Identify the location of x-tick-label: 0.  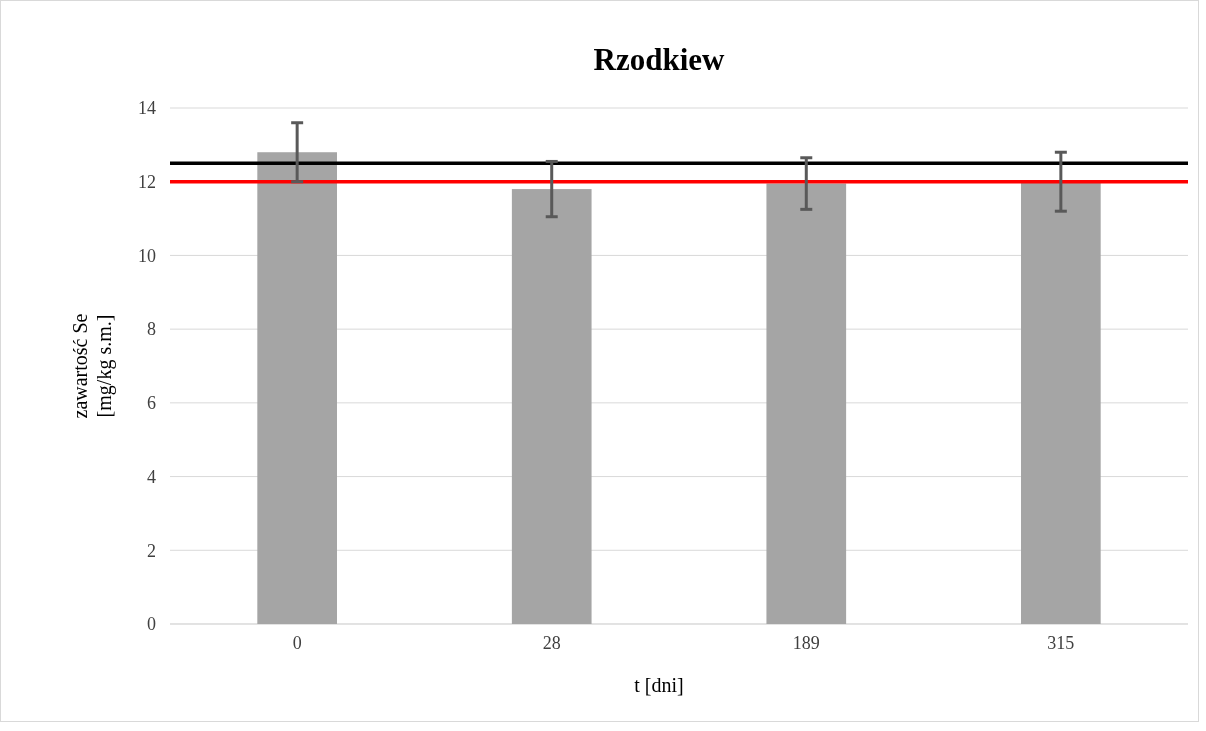
(297, 642).